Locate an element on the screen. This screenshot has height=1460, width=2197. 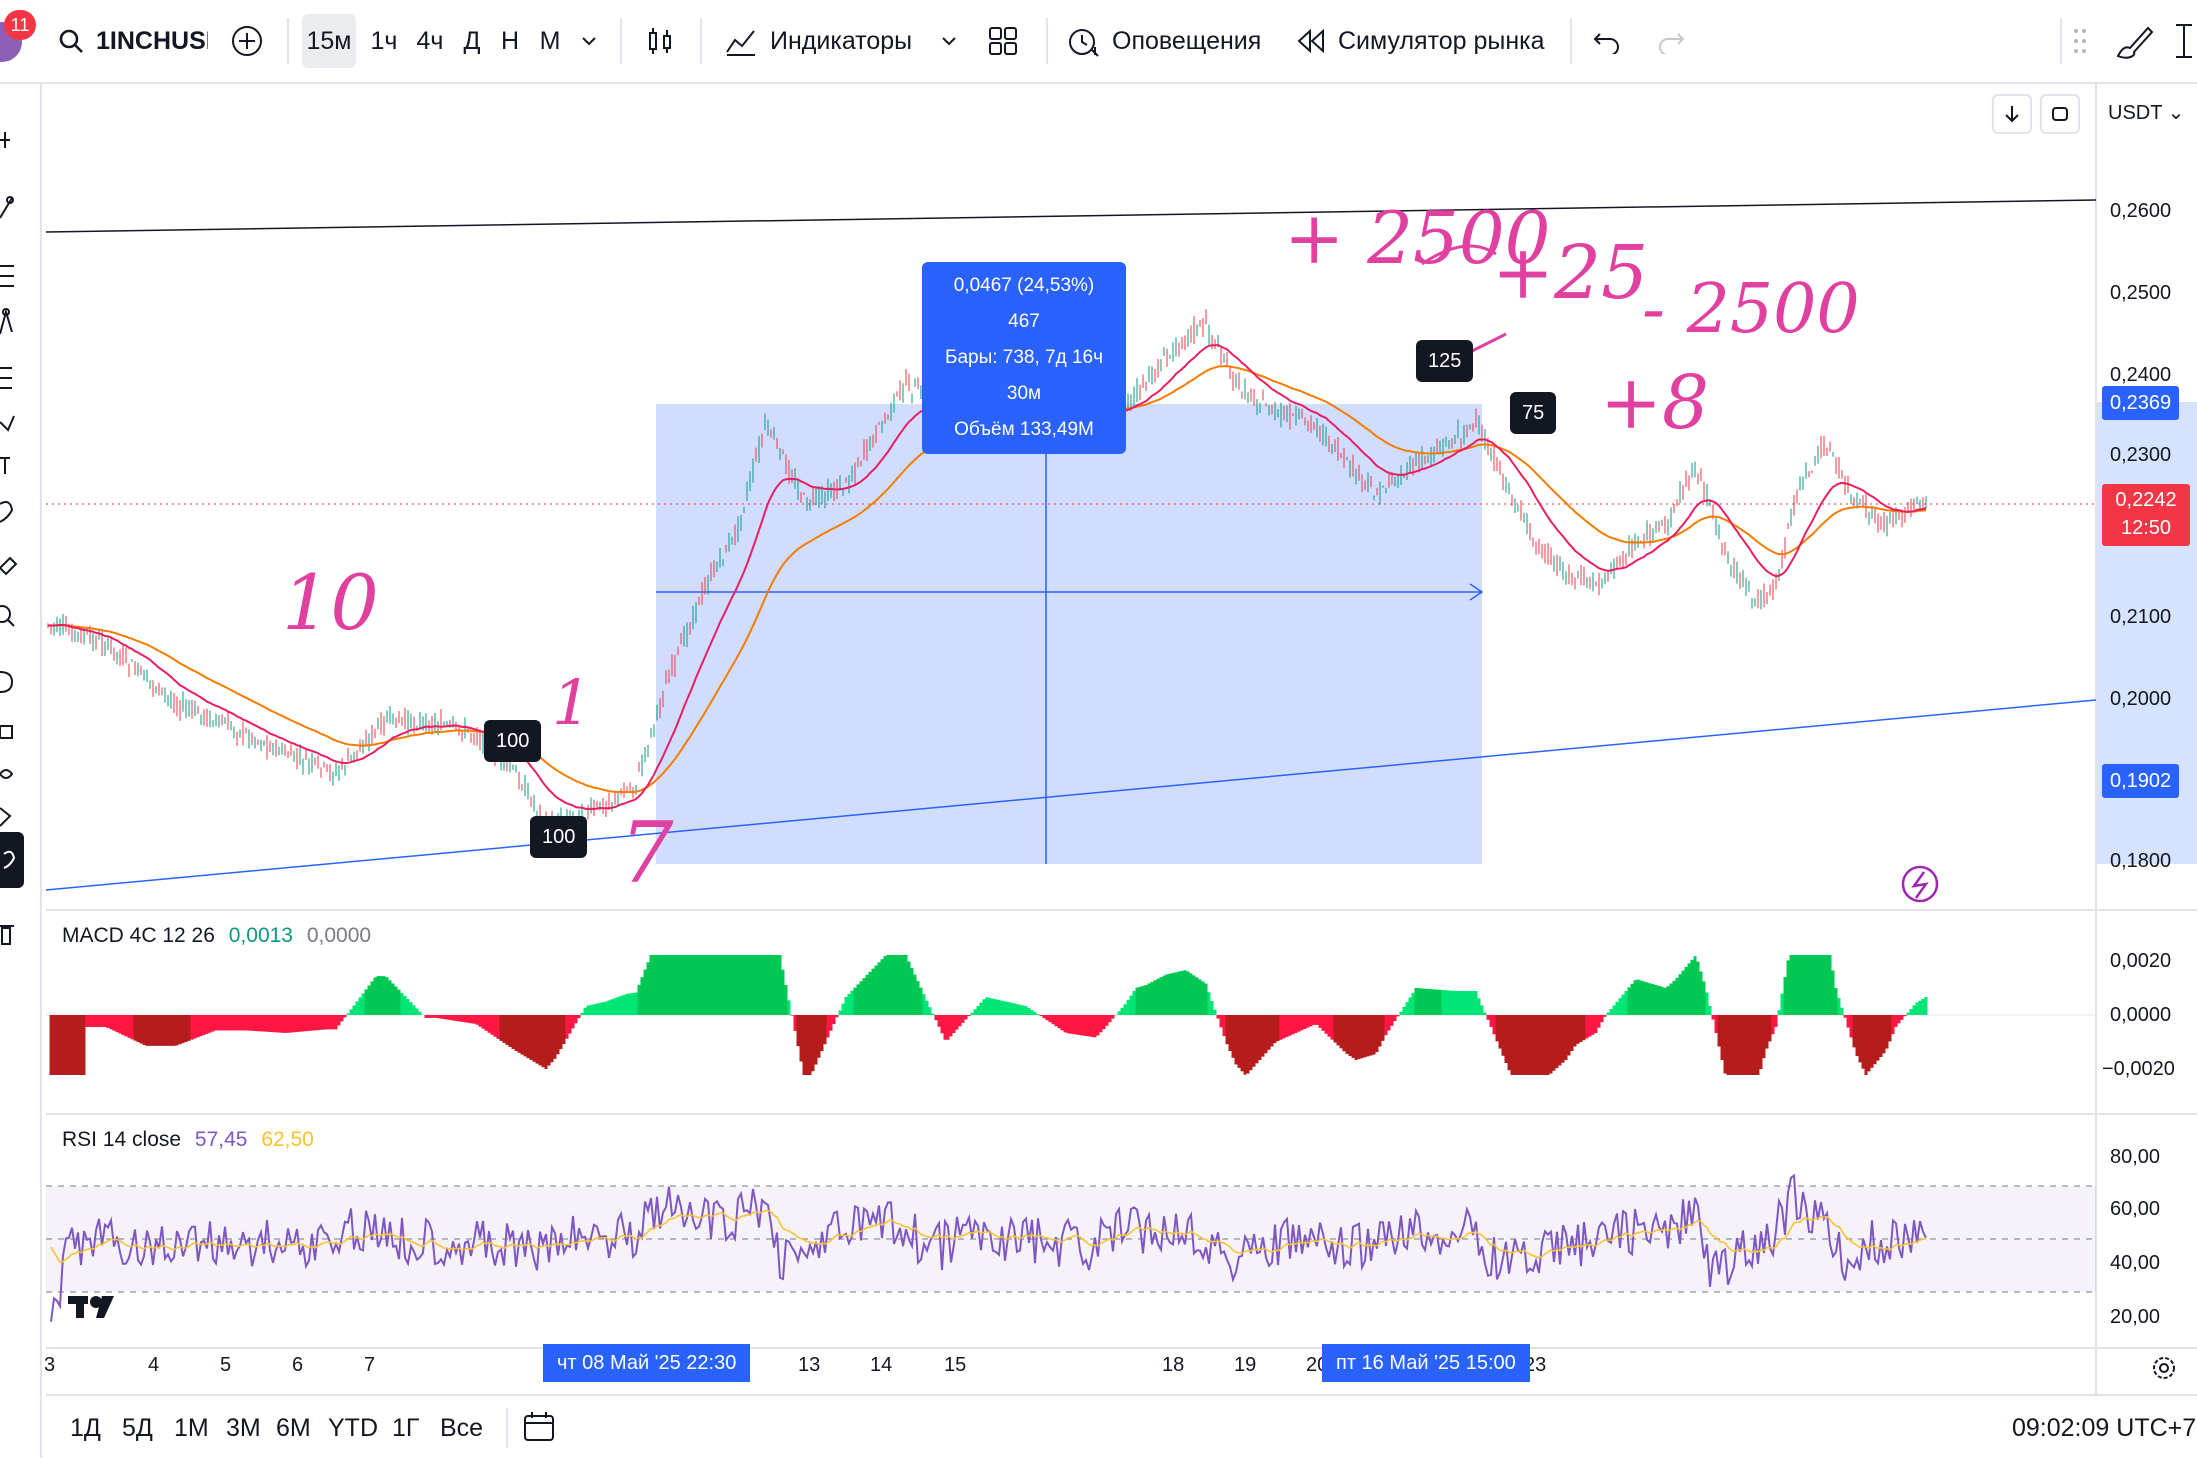
currency-selector: USDT ⌄ is located at coordinates (2146, 112).